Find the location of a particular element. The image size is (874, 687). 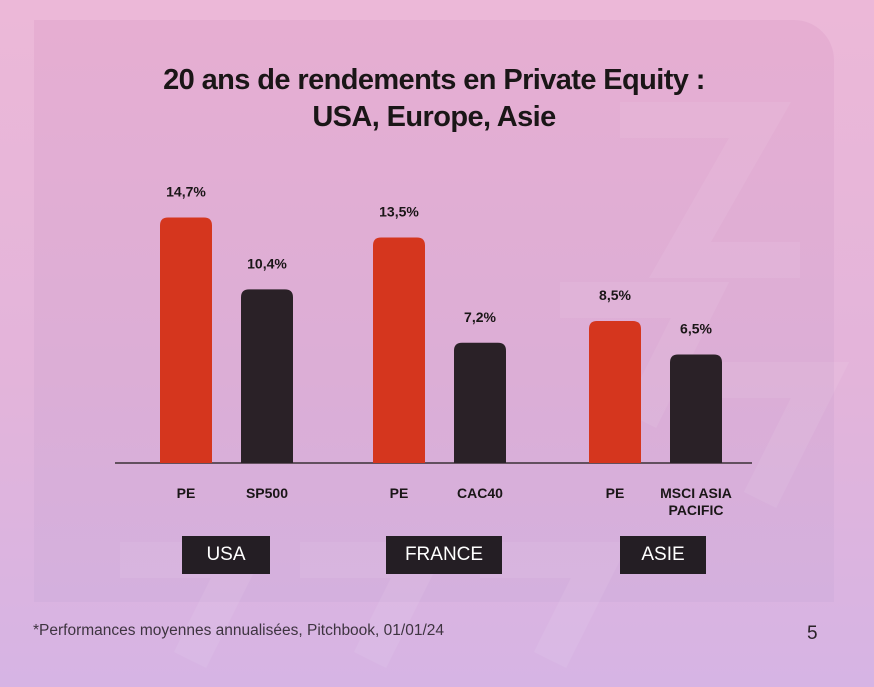

value-label: 7,2% is located at coordinates (480, 317).